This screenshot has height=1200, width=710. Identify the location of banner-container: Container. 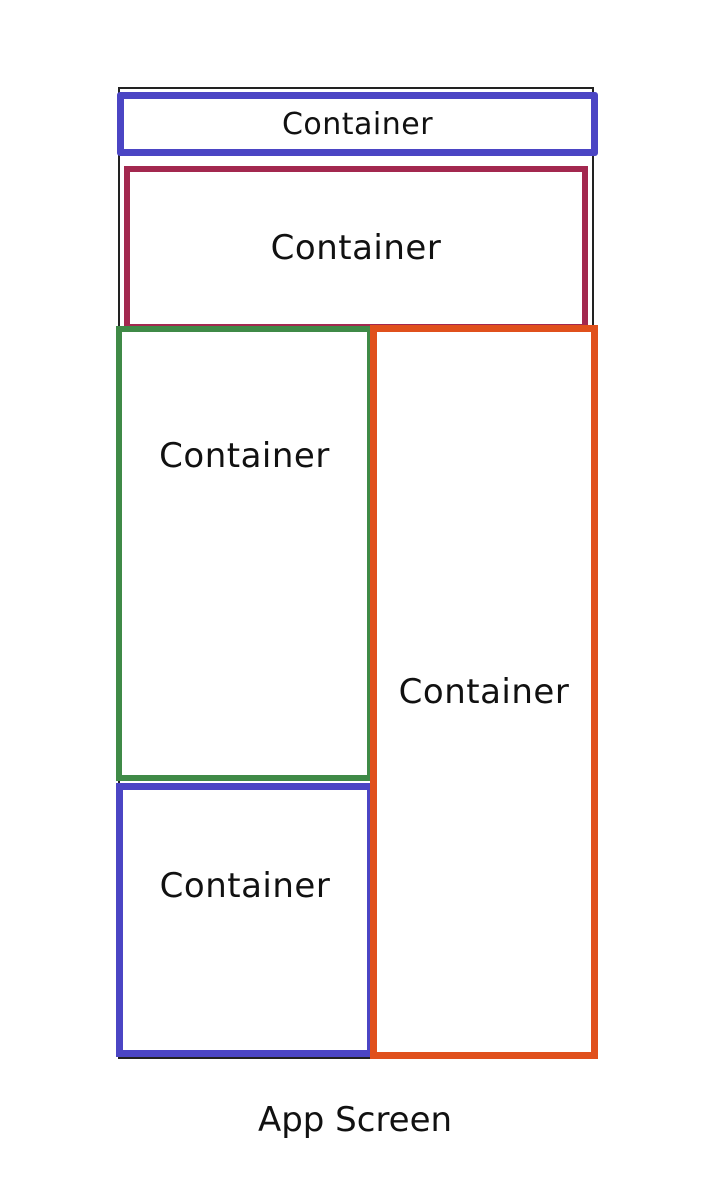
(356, 248).